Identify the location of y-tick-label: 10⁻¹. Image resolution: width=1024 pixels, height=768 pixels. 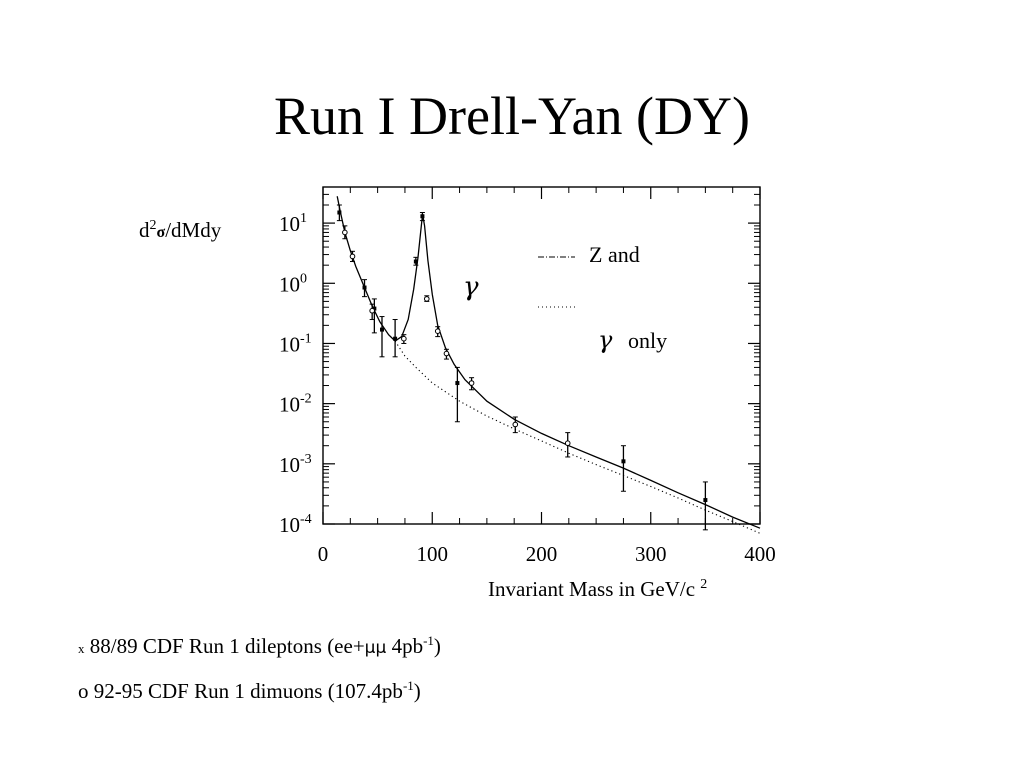
(295, 343).